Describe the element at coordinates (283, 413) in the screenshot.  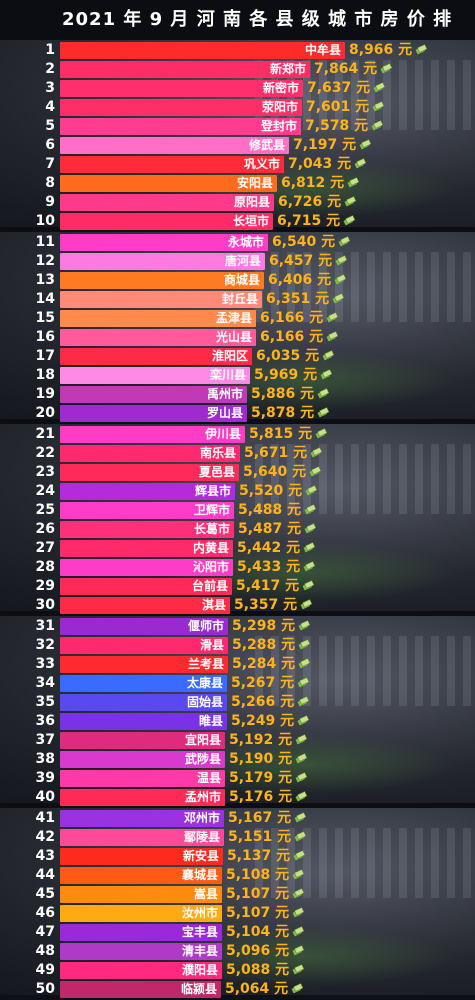
I see `price-value-text: 5,878 元` at that location.